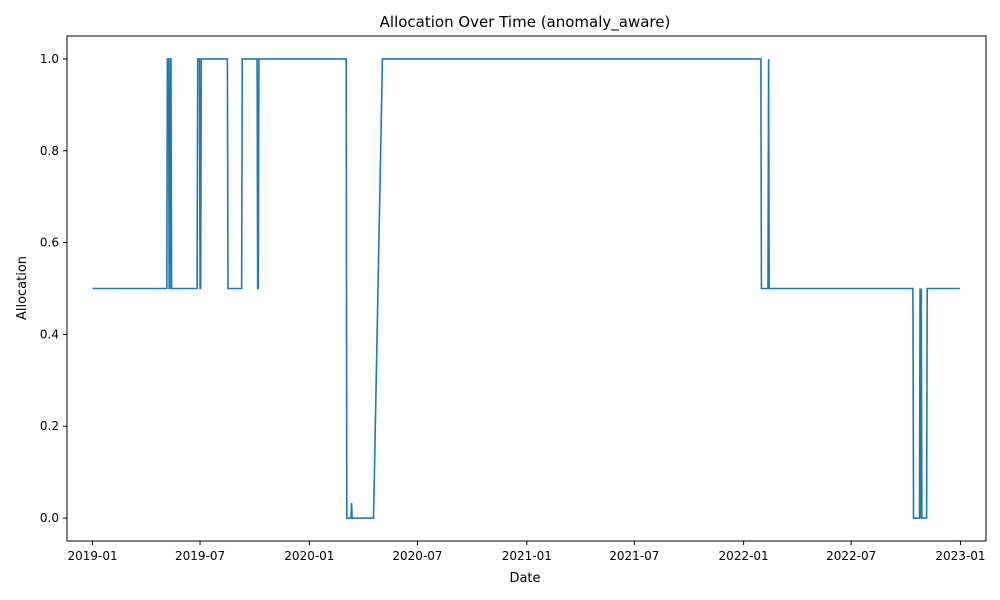 This screenshot has width=1000, height=600. What do you see at coordinates (49, 243) in the screenshot?
I see `y-tick-label: 0.6` at bounding box center [49, 243].